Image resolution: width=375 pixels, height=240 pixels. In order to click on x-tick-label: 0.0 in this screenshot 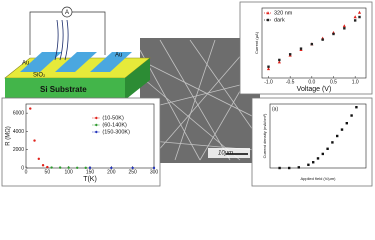, I will do `click(311, 82)`.